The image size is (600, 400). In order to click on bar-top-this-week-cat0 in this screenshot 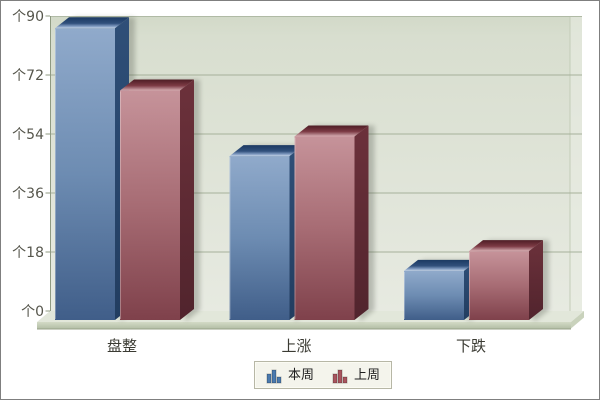, I will do `click(92, 23)`.